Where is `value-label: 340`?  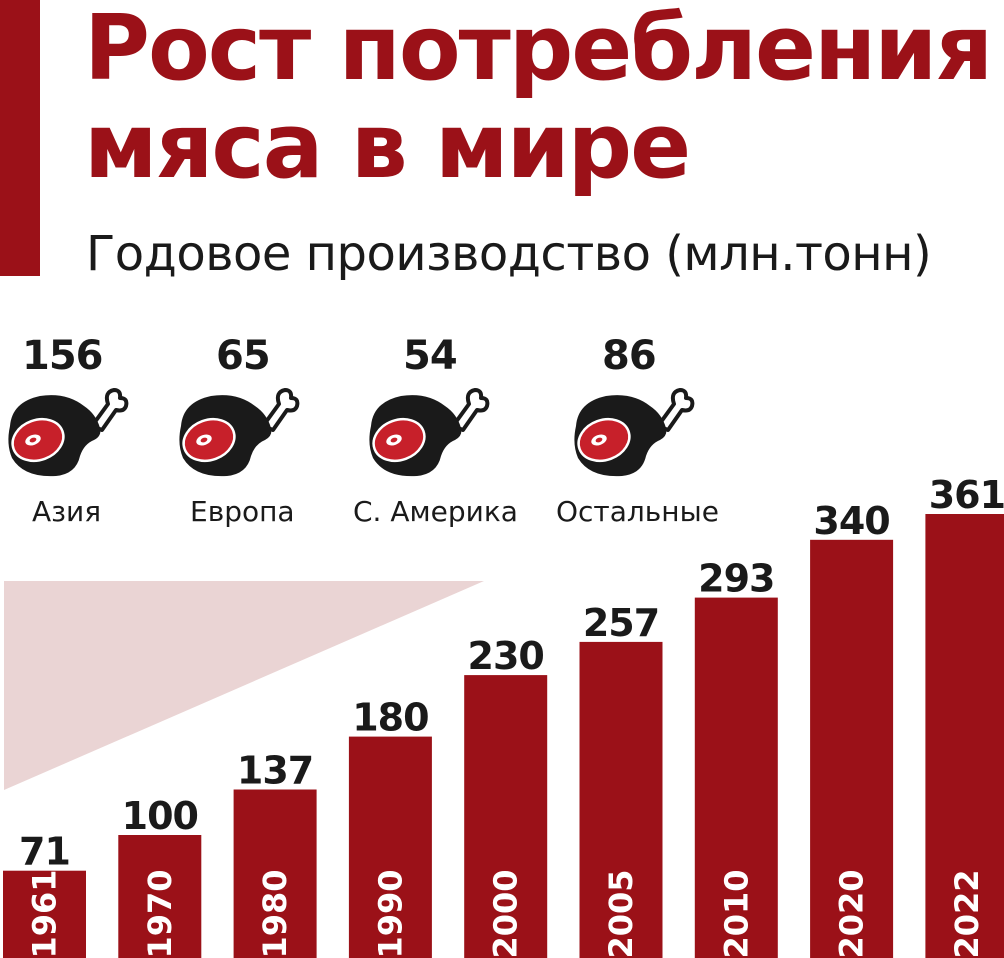
value-label: 340 is located at coordinates (851, 521).